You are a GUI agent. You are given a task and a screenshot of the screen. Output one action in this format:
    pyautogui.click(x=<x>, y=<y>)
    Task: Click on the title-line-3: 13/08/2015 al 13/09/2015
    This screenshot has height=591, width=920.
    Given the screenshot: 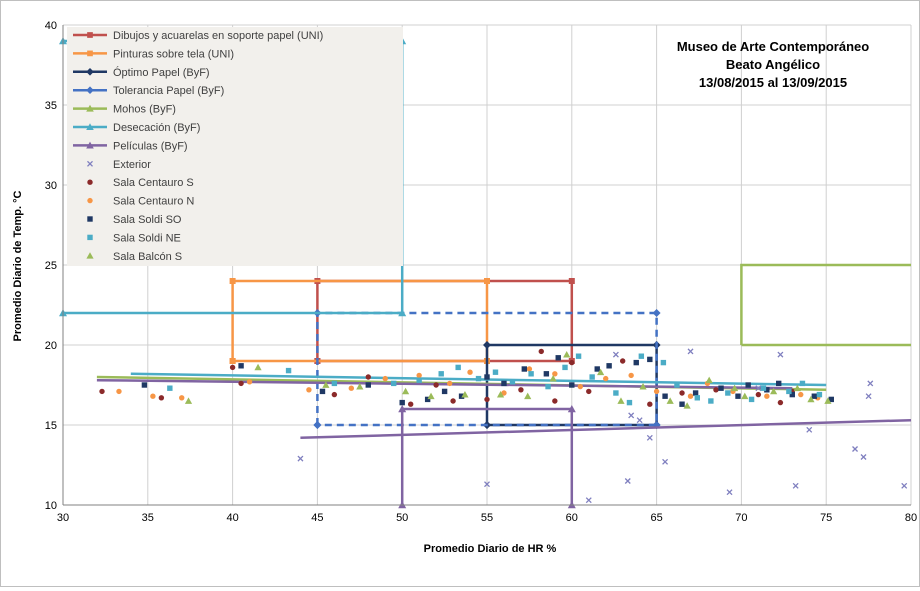 What is the action you would take?
    pyautogui.click(x=773, y=82)
    